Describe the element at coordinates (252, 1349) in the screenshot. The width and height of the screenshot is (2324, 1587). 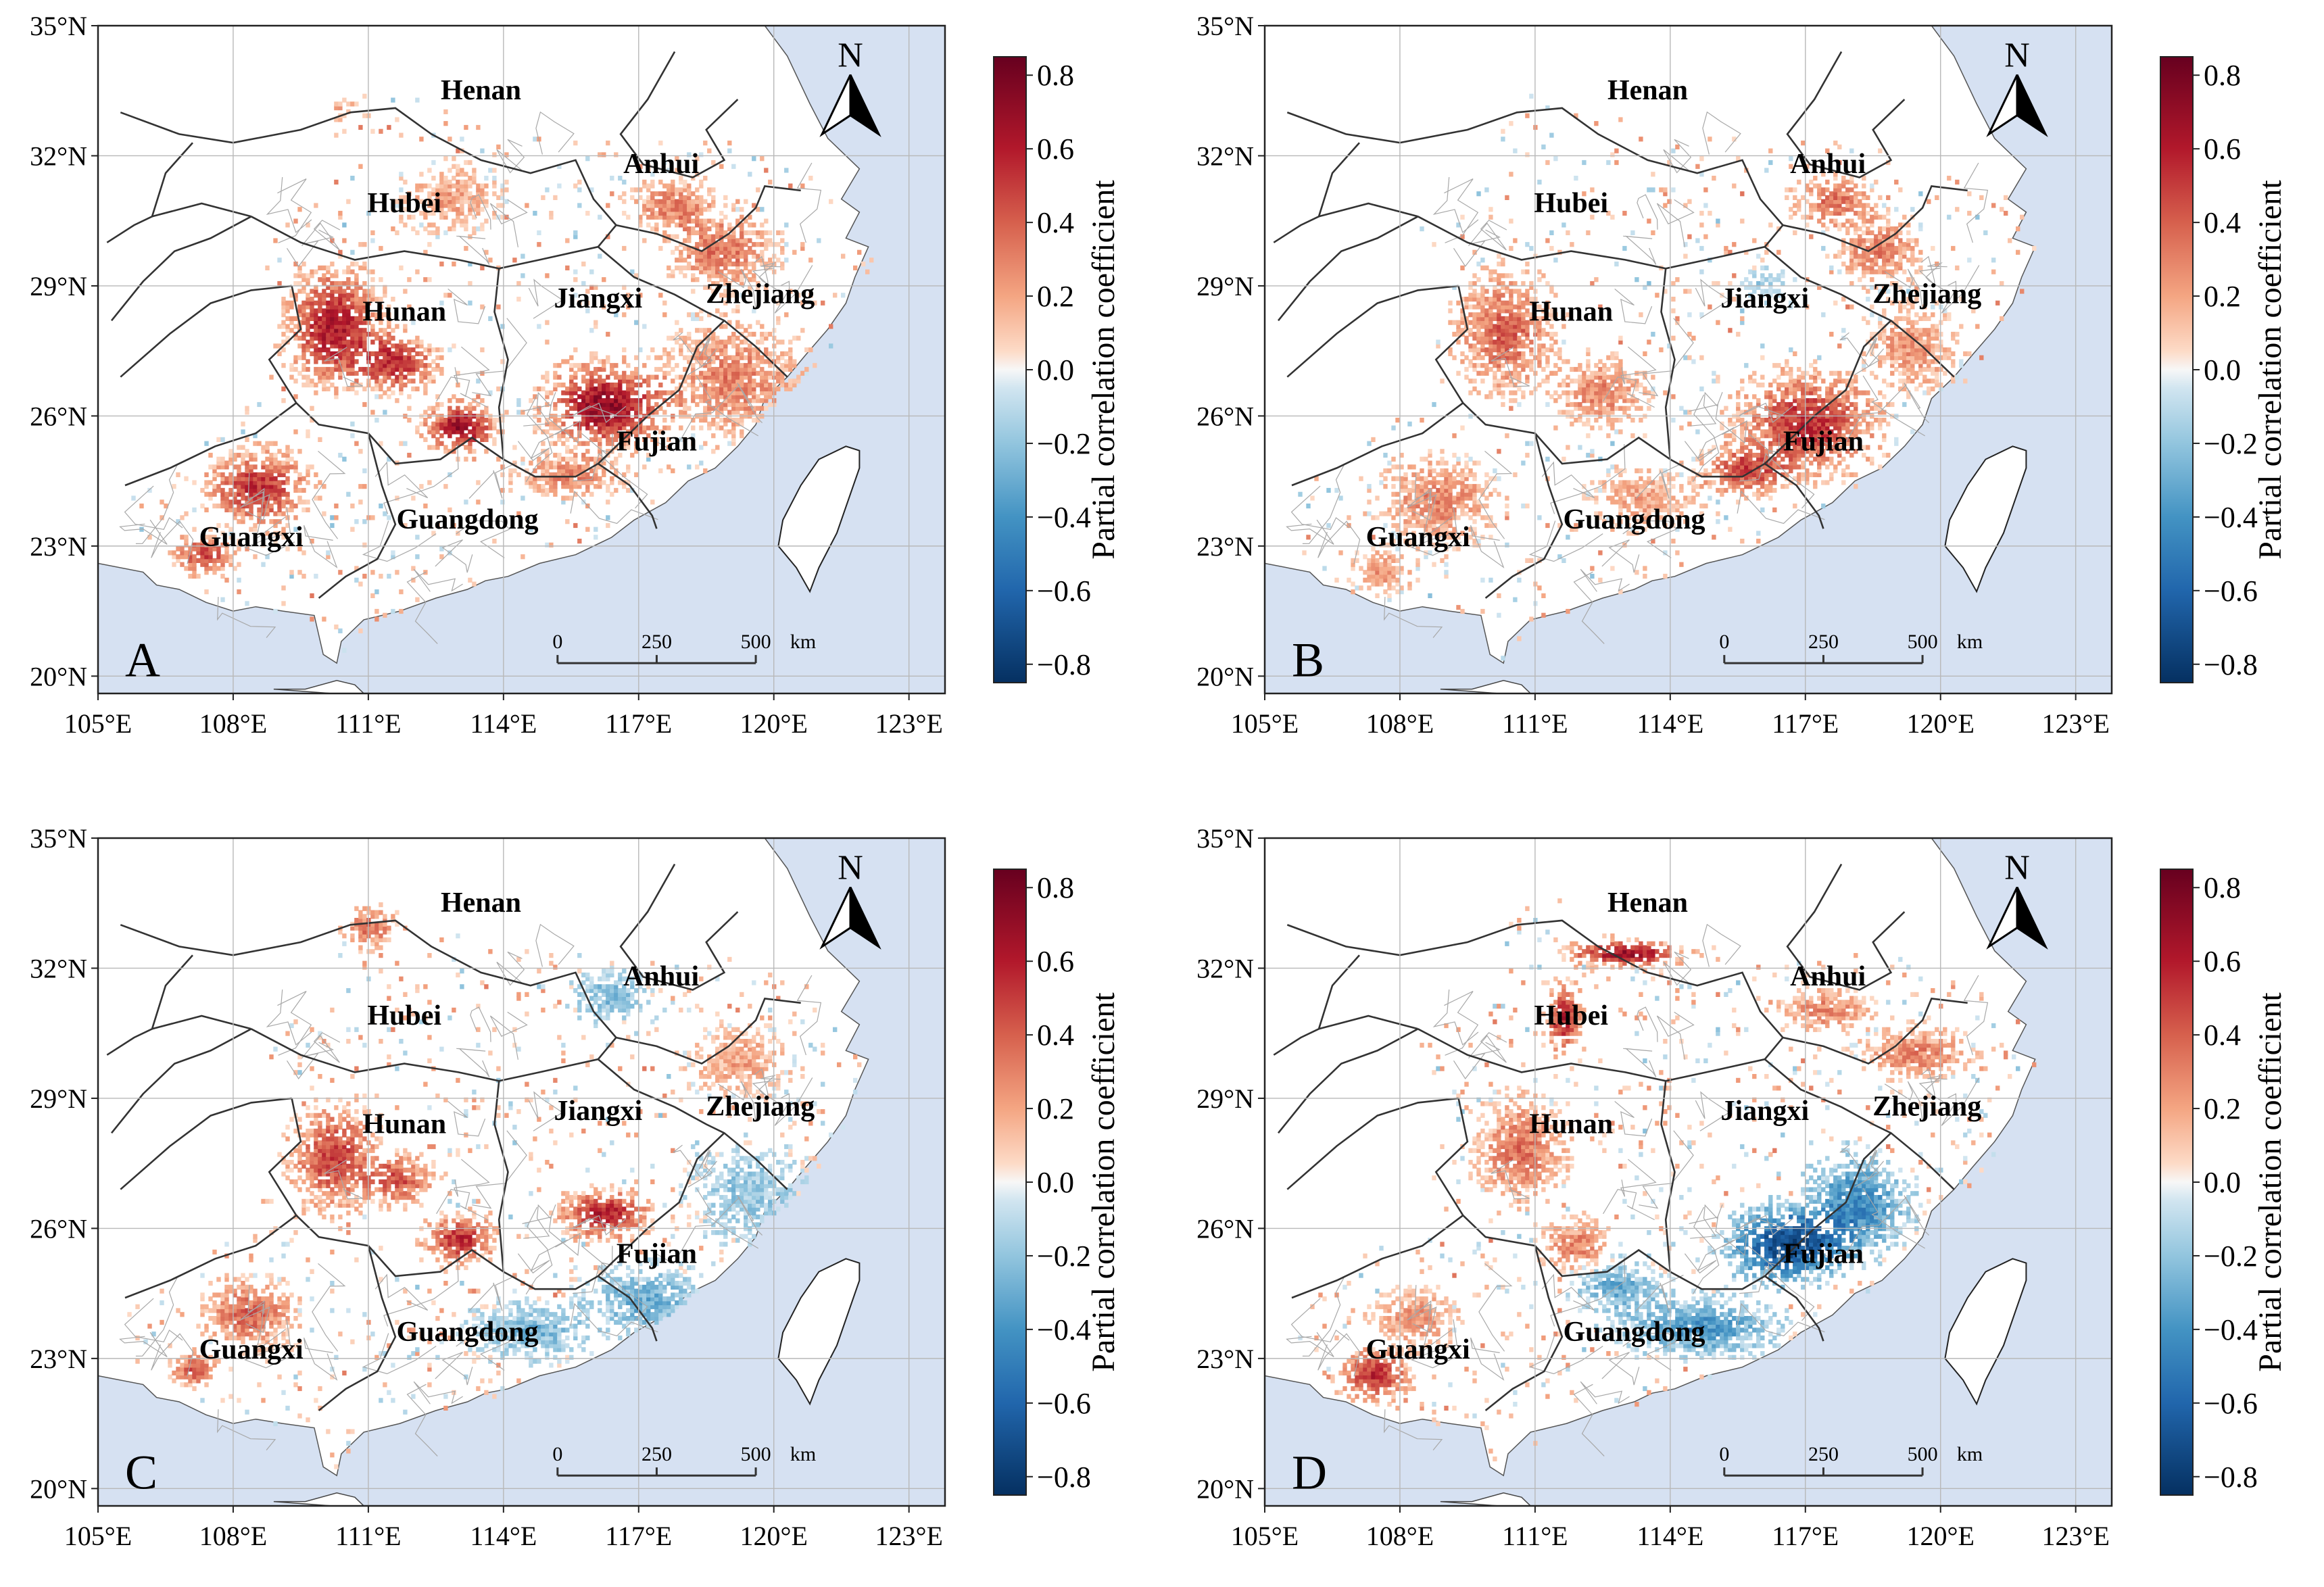
I see `province-label-guangxi: Guangxi` at that location.